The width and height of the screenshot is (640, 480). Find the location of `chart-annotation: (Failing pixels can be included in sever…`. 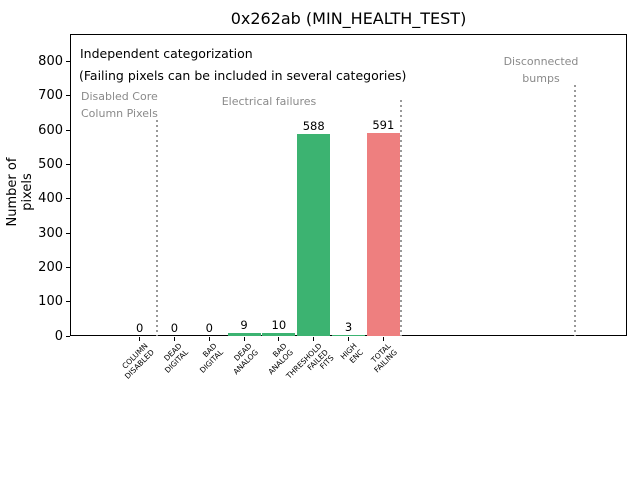

chart-annotation: (Failing pixels can be included in sever… is located at coordinates (243, 75).